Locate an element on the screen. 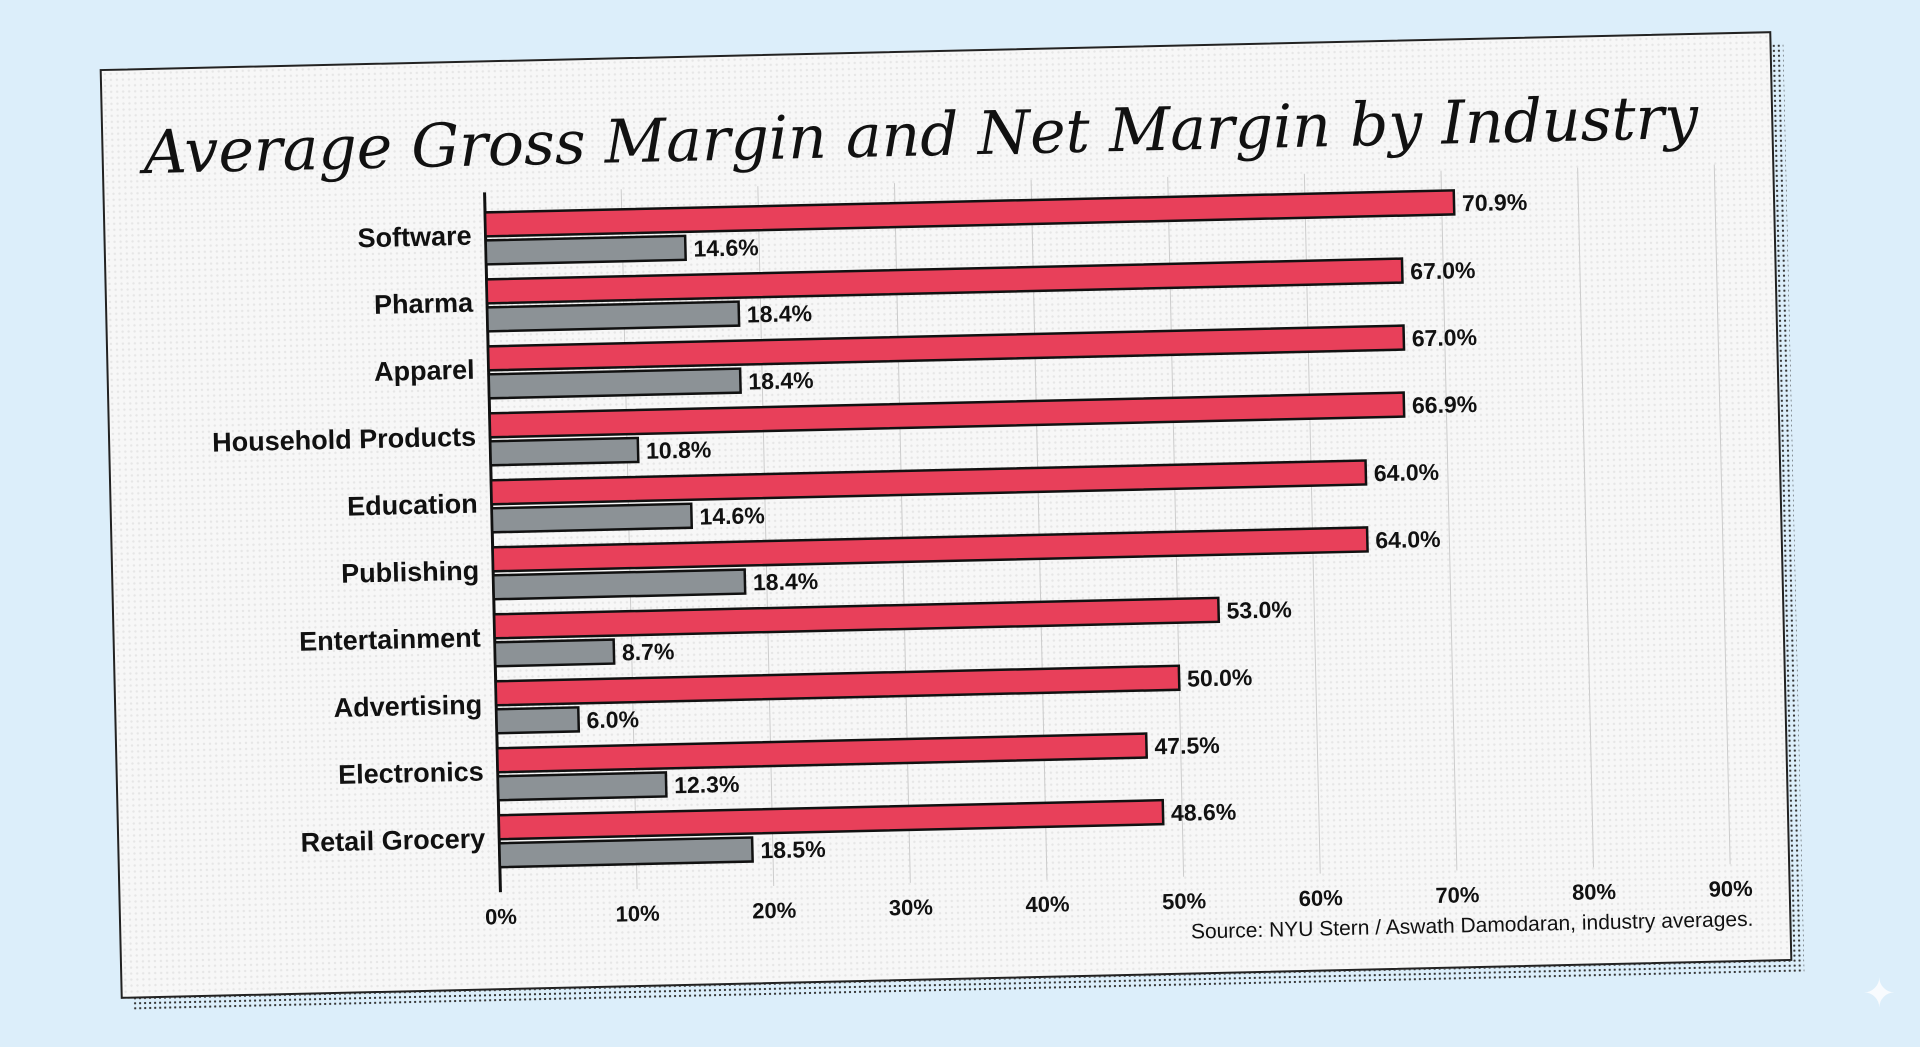  category-label: Education is located at coordinates (412, 505).